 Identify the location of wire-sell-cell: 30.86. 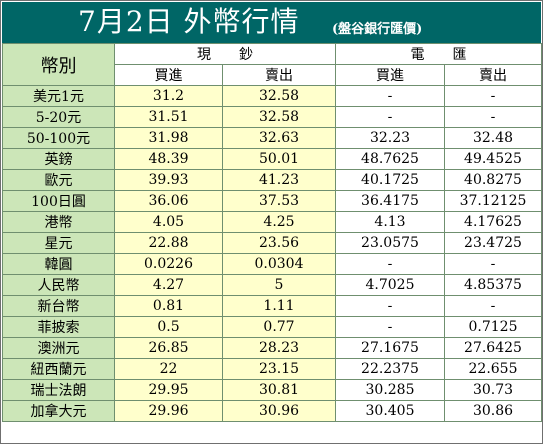
(493, 411).